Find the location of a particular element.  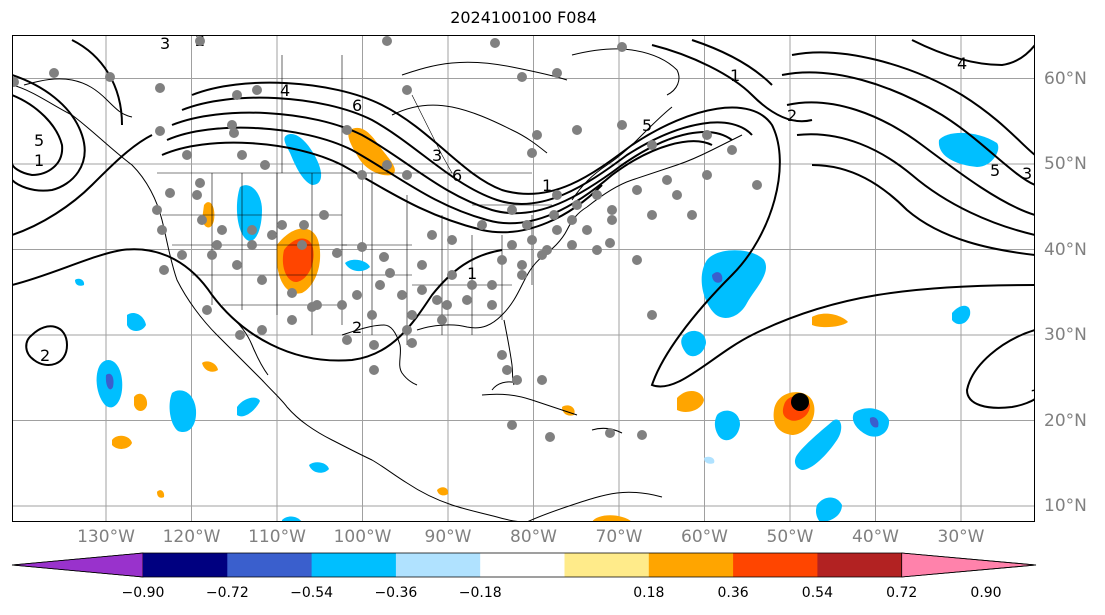

contour-label: 2 is located at coordinates (357, 327).